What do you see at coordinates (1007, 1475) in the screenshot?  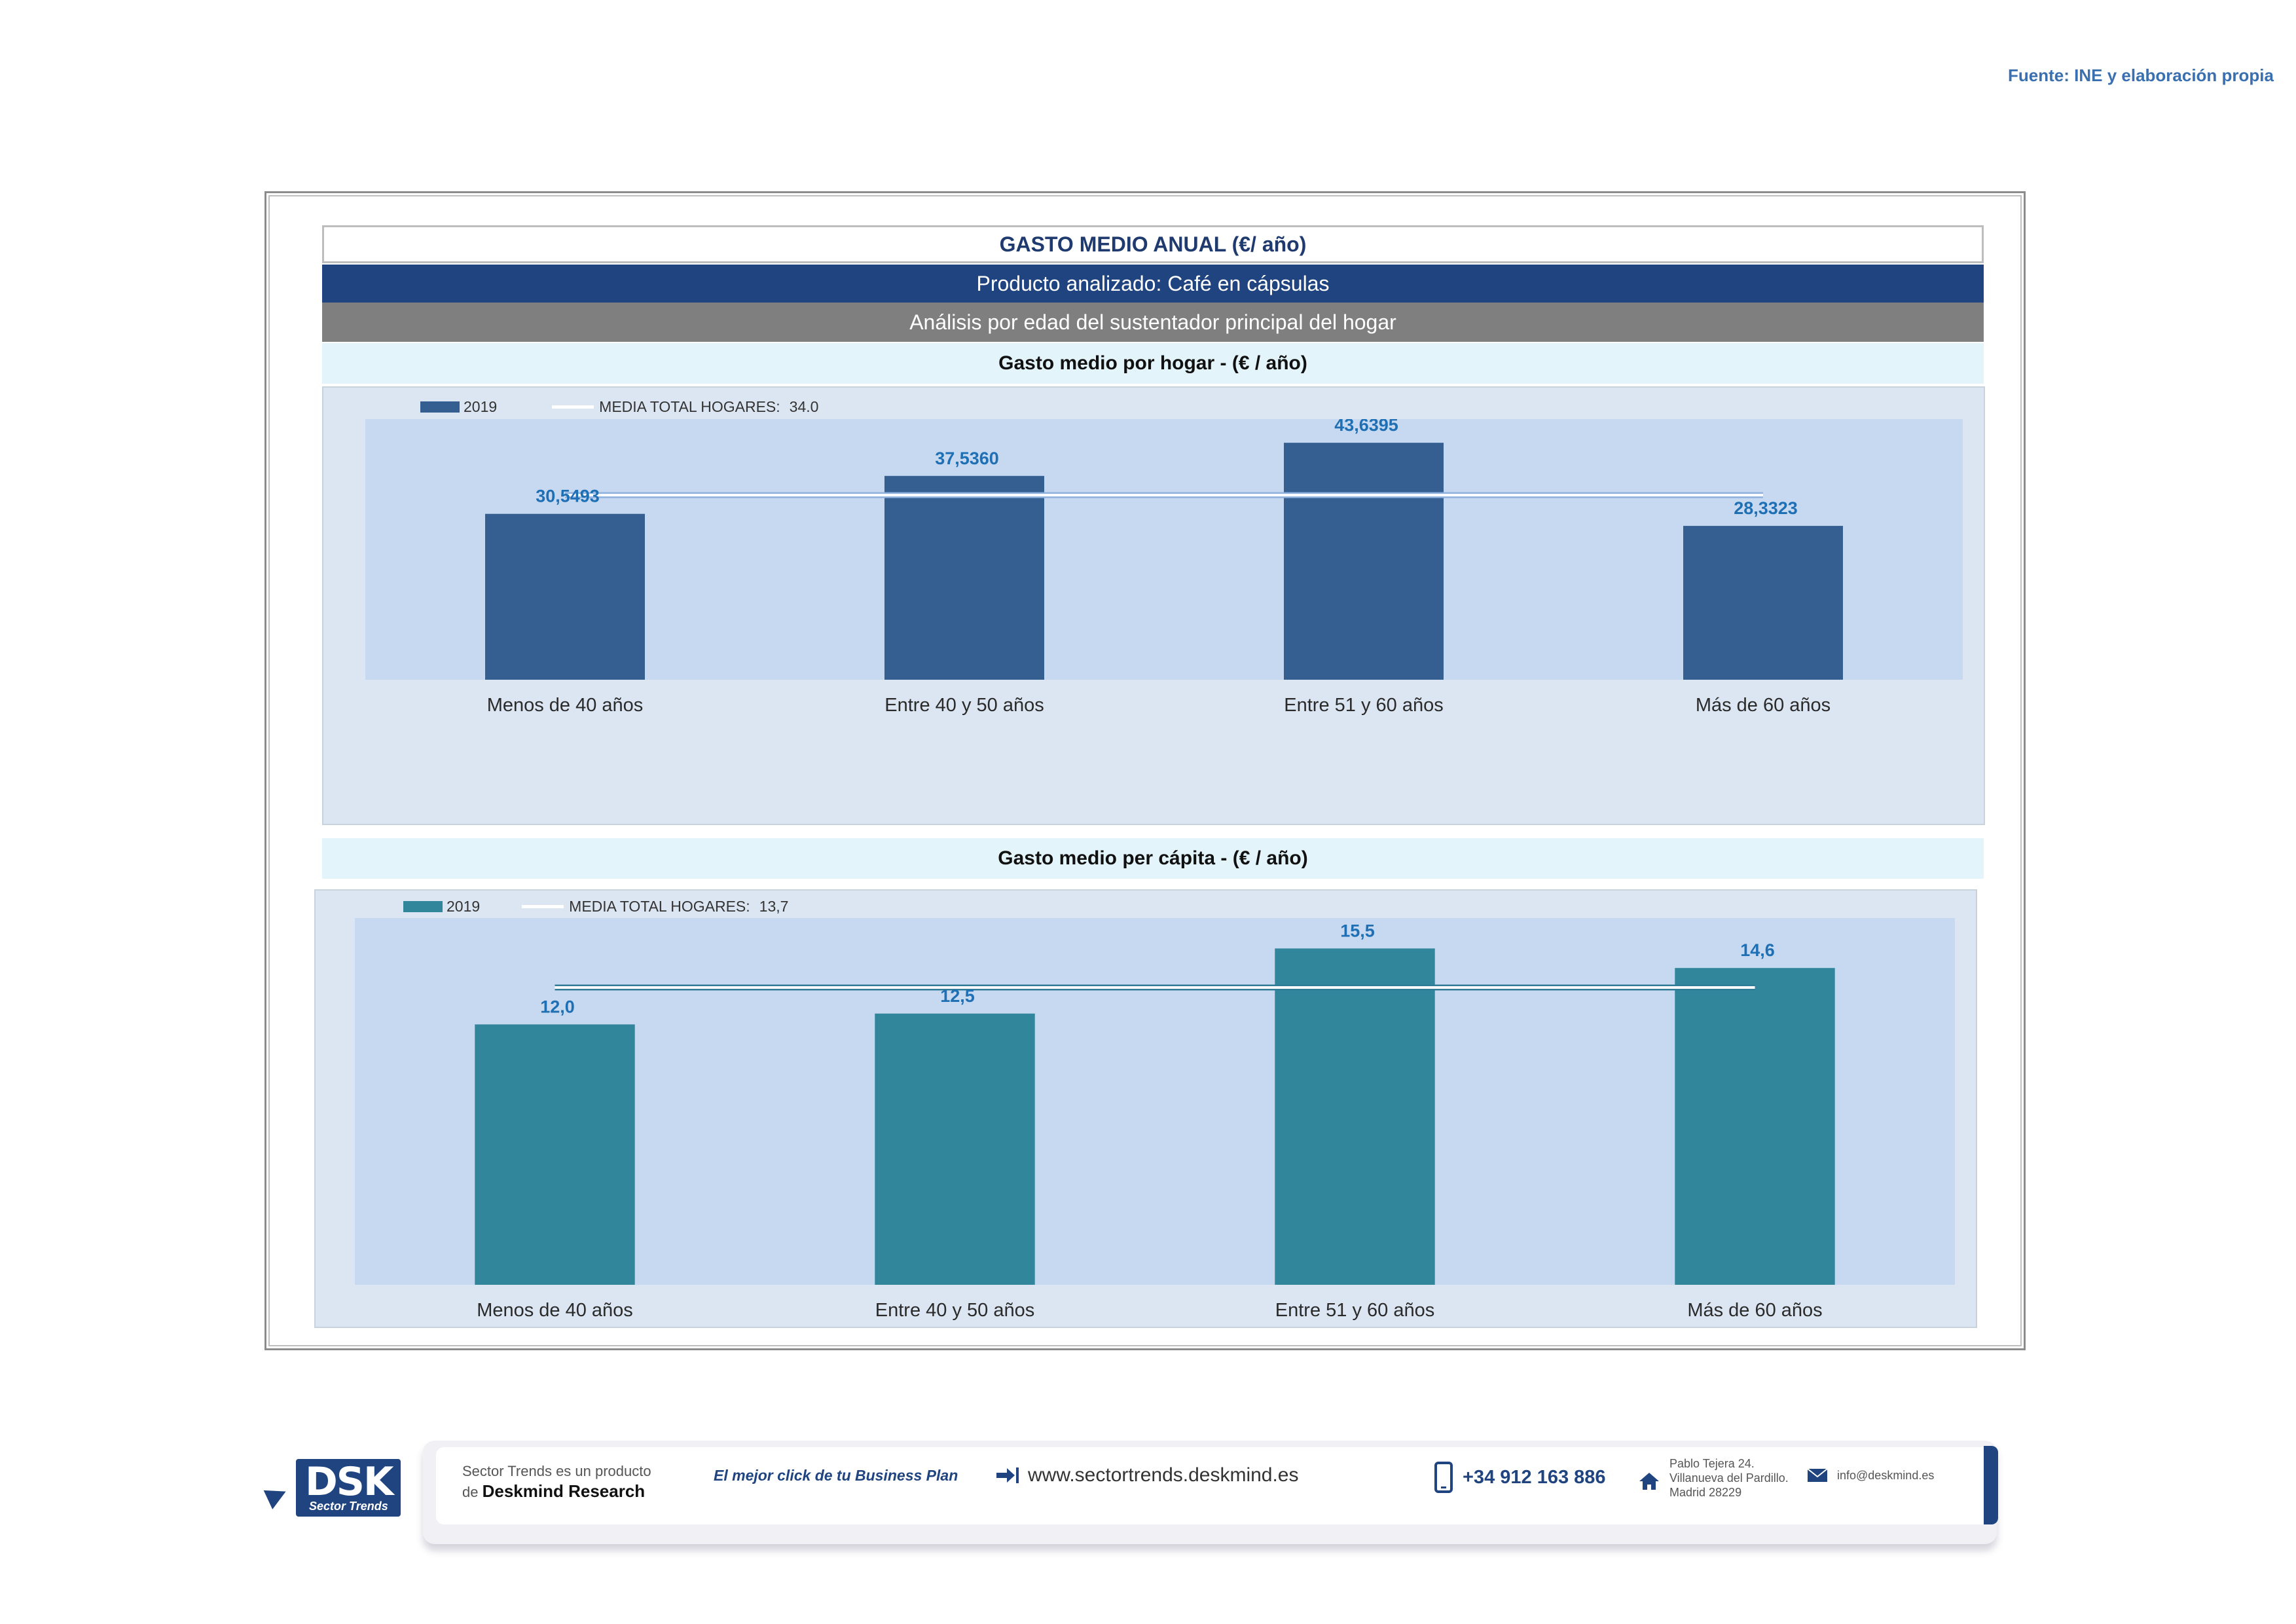 I see `link-arrow-icon` at bounding box center [1007, 1475].